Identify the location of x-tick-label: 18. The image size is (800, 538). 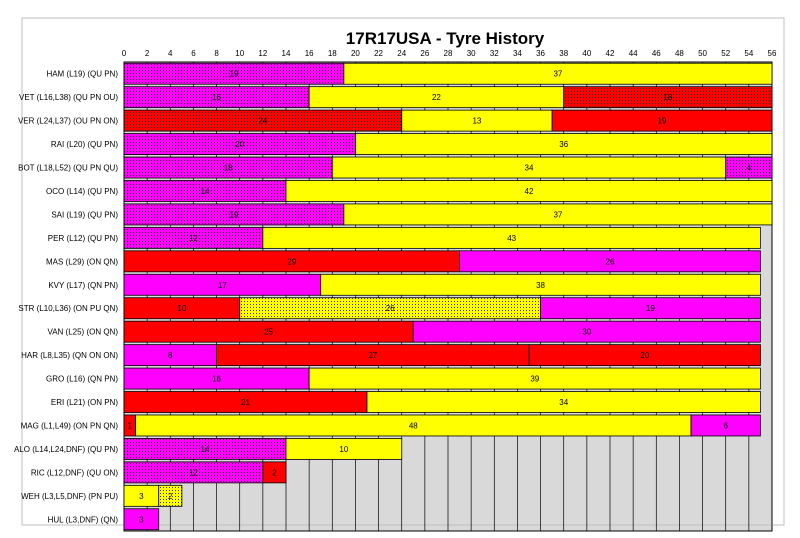
(332, 53).